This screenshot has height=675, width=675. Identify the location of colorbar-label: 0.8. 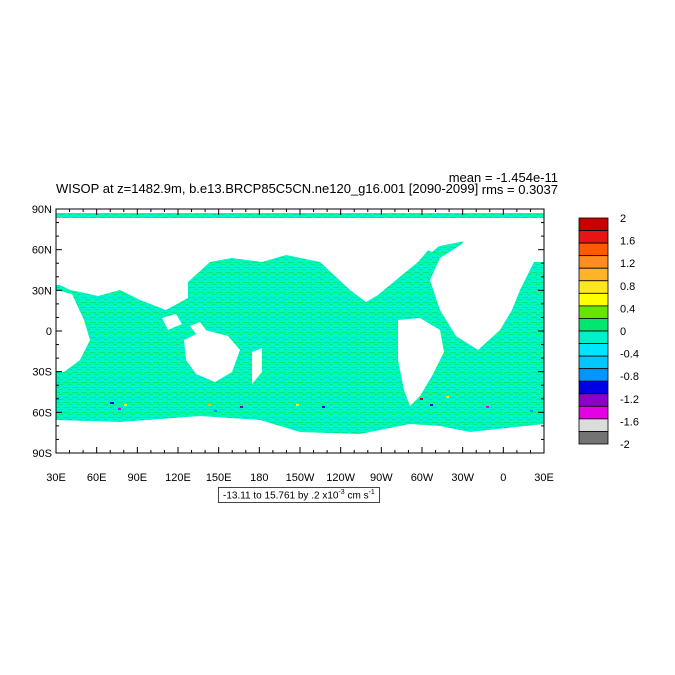
(627, 287).